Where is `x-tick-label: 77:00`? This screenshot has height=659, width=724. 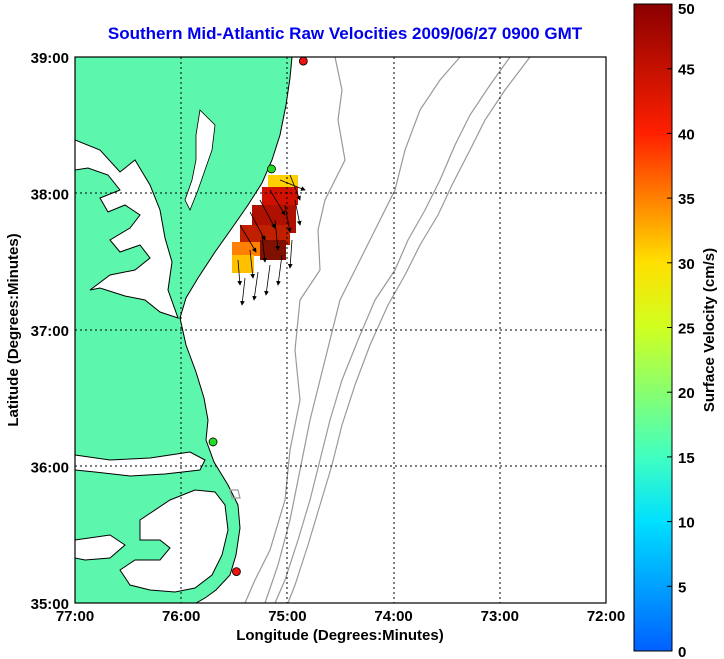 x-tick-label: 77:00 is located at coordinates (75, 616).